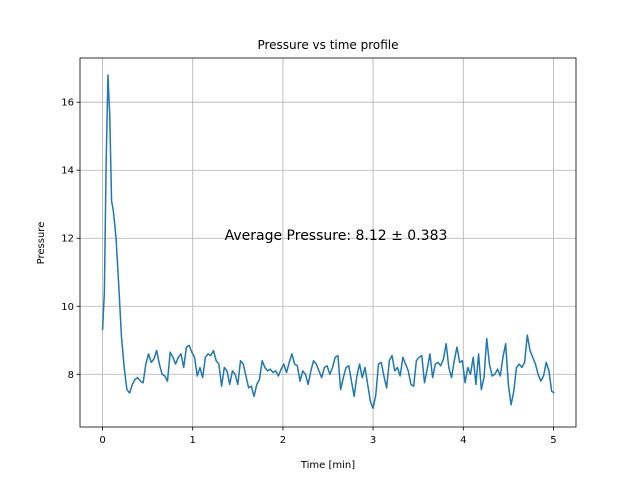  Describe the element at coordinates (71, 375) in the screenshot. I see `y-tick-label: 8` at that location.